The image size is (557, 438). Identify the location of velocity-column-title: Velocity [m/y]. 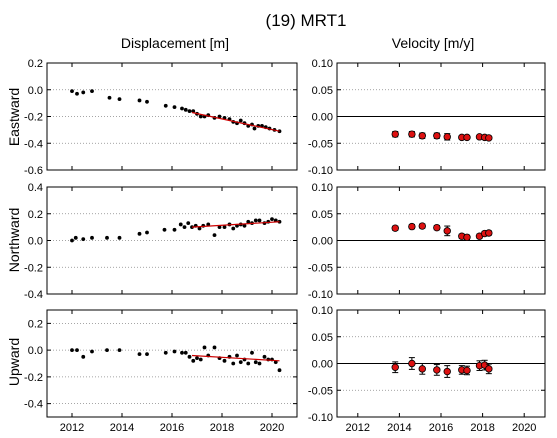
(433, 43).